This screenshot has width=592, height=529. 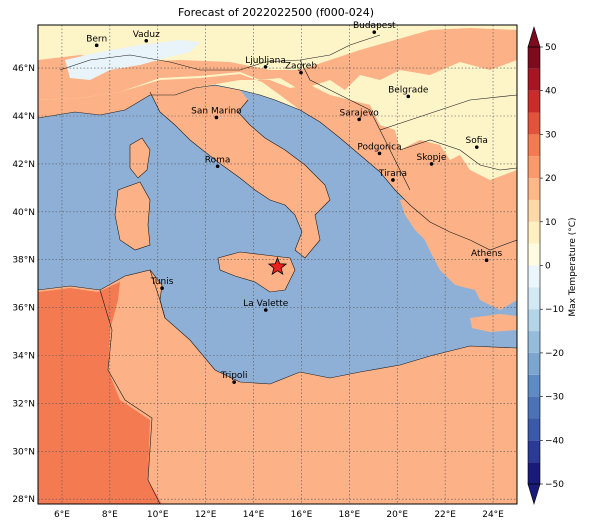 What do you see at coordinates (350, 515) in the screenshot?
I see `lon-tick-label: 18°E` at bounding box center [350, 515].